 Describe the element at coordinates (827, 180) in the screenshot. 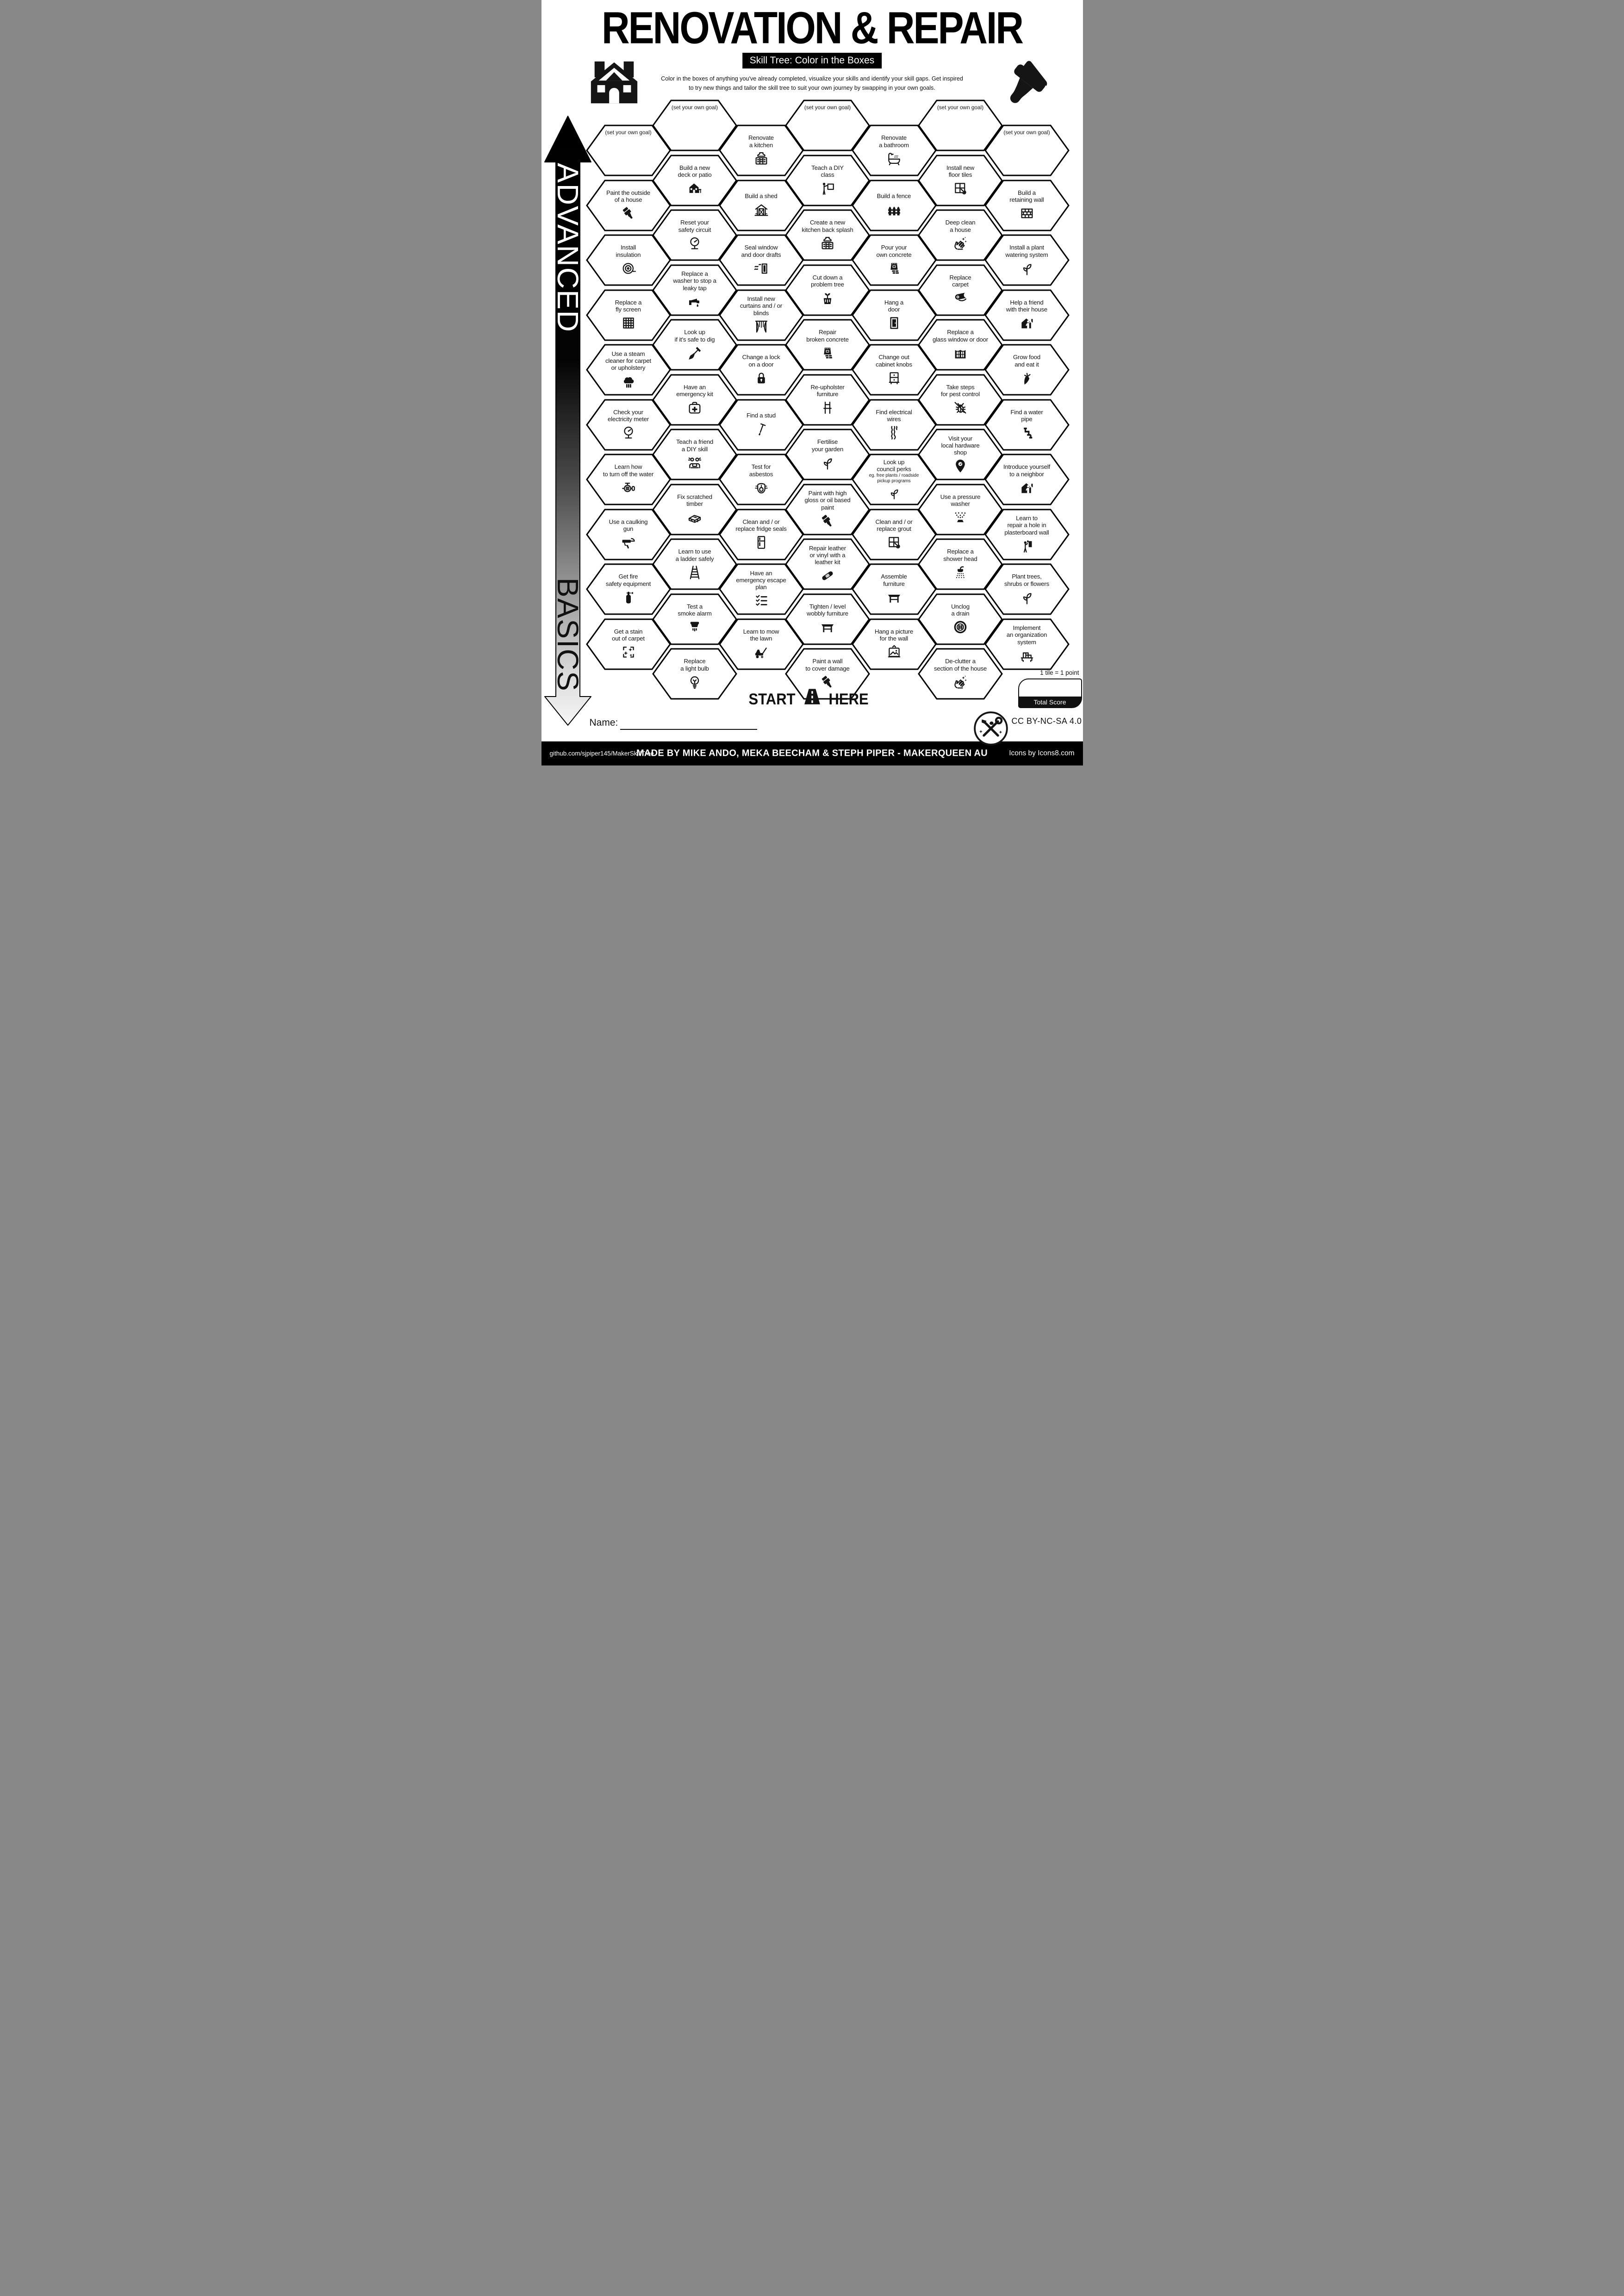

I see `skill-tile: Teach a DIY class` at that location.